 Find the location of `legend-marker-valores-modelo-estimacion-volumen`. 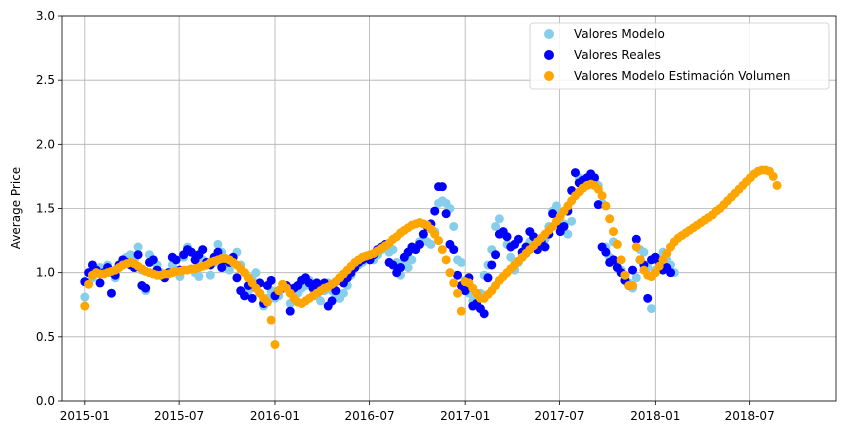

legend-marker-valores-modelo-estimacion-volumen is located at coordinates (549, 76).